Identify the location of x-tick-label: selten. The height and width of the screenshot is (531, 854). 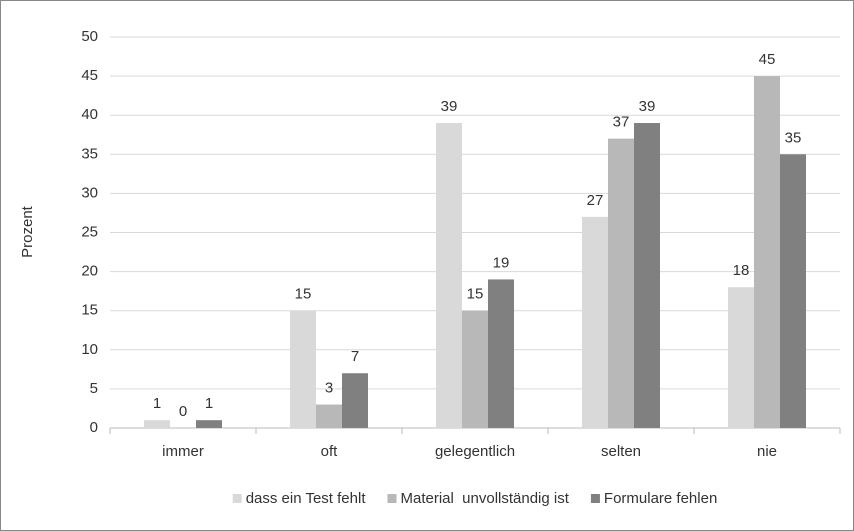
(621, 451).